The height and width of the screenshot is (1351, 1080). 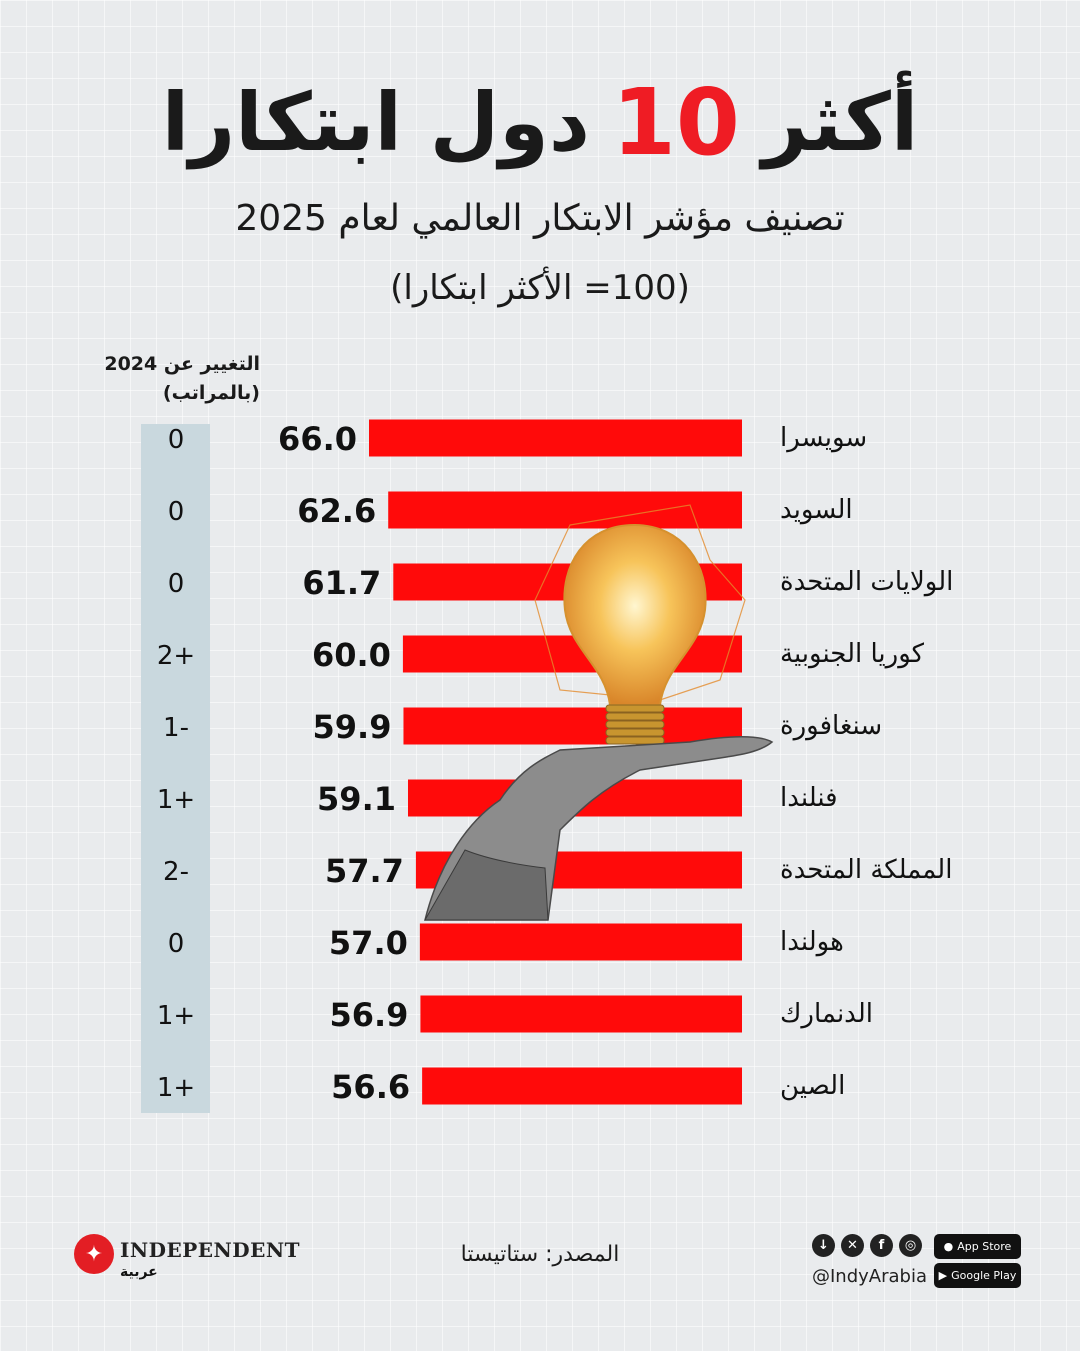 What do you see at coordinates (823, 438) in the screenshot?
I see `category-label: سويسرا` at bounding box center [823, 438].